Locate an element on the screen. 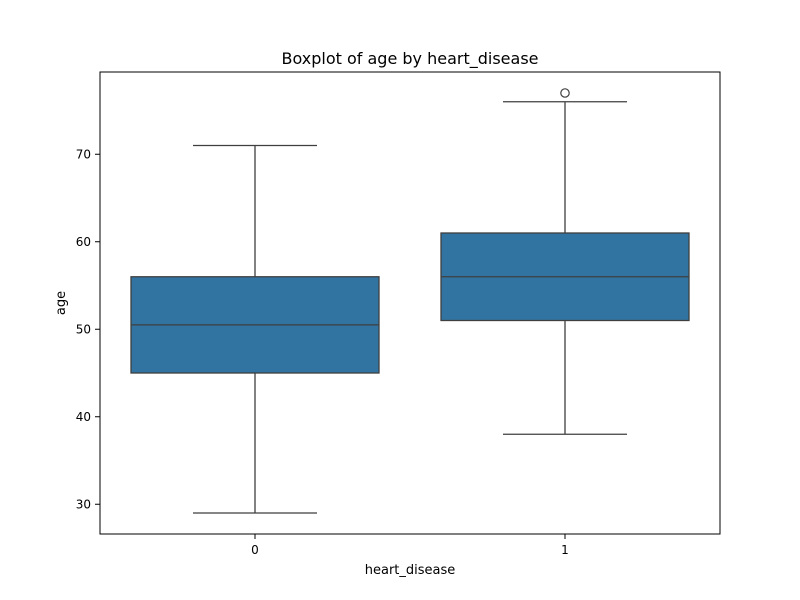 This screenshot has width=800, height=600. y-axis: 30 40 50 60 70 is located at coordinates (88, 329).